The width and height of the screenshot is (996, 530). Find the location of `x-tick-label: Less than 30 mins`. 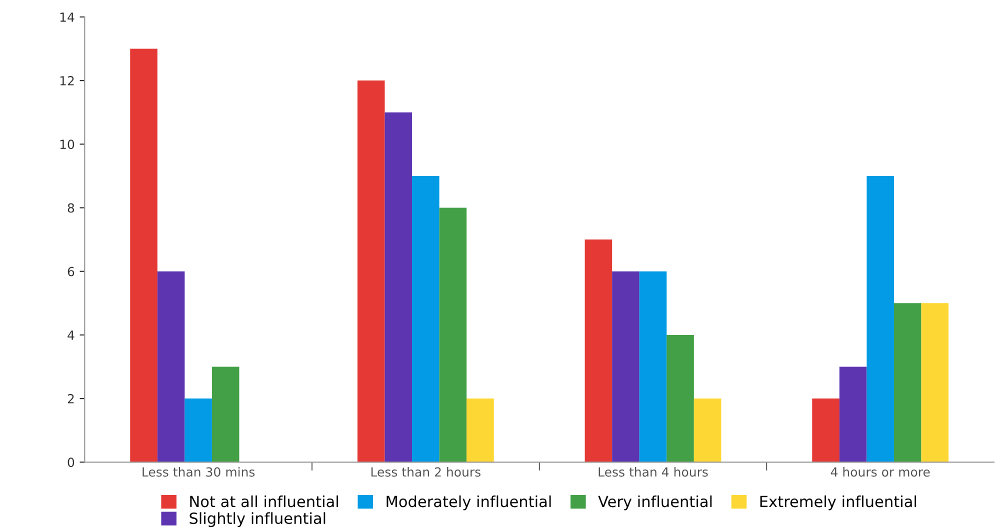

x-tick-label: Less than 30 mins is located at coordinates (198, 472).